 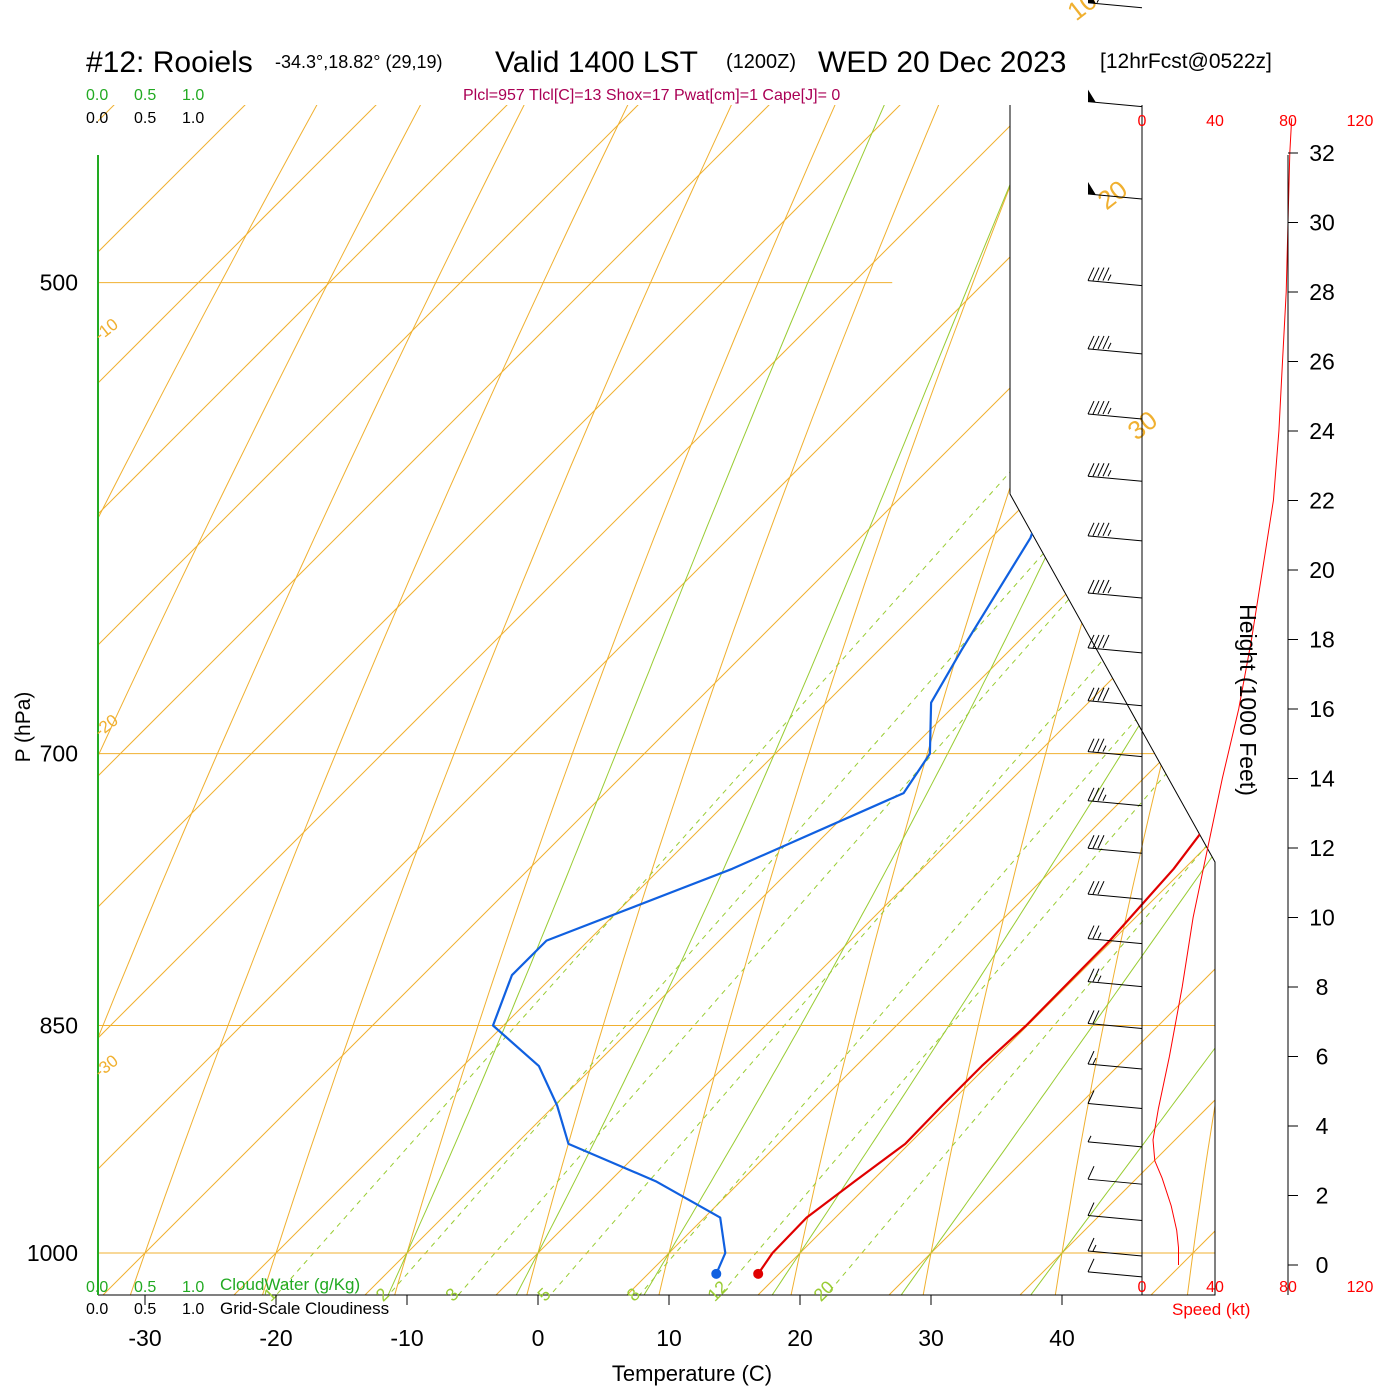 What do you see at coordinates (1360, 121) in the screenshot?
I see `speed-tick-top: 120` at bounding box center [1360, 121].